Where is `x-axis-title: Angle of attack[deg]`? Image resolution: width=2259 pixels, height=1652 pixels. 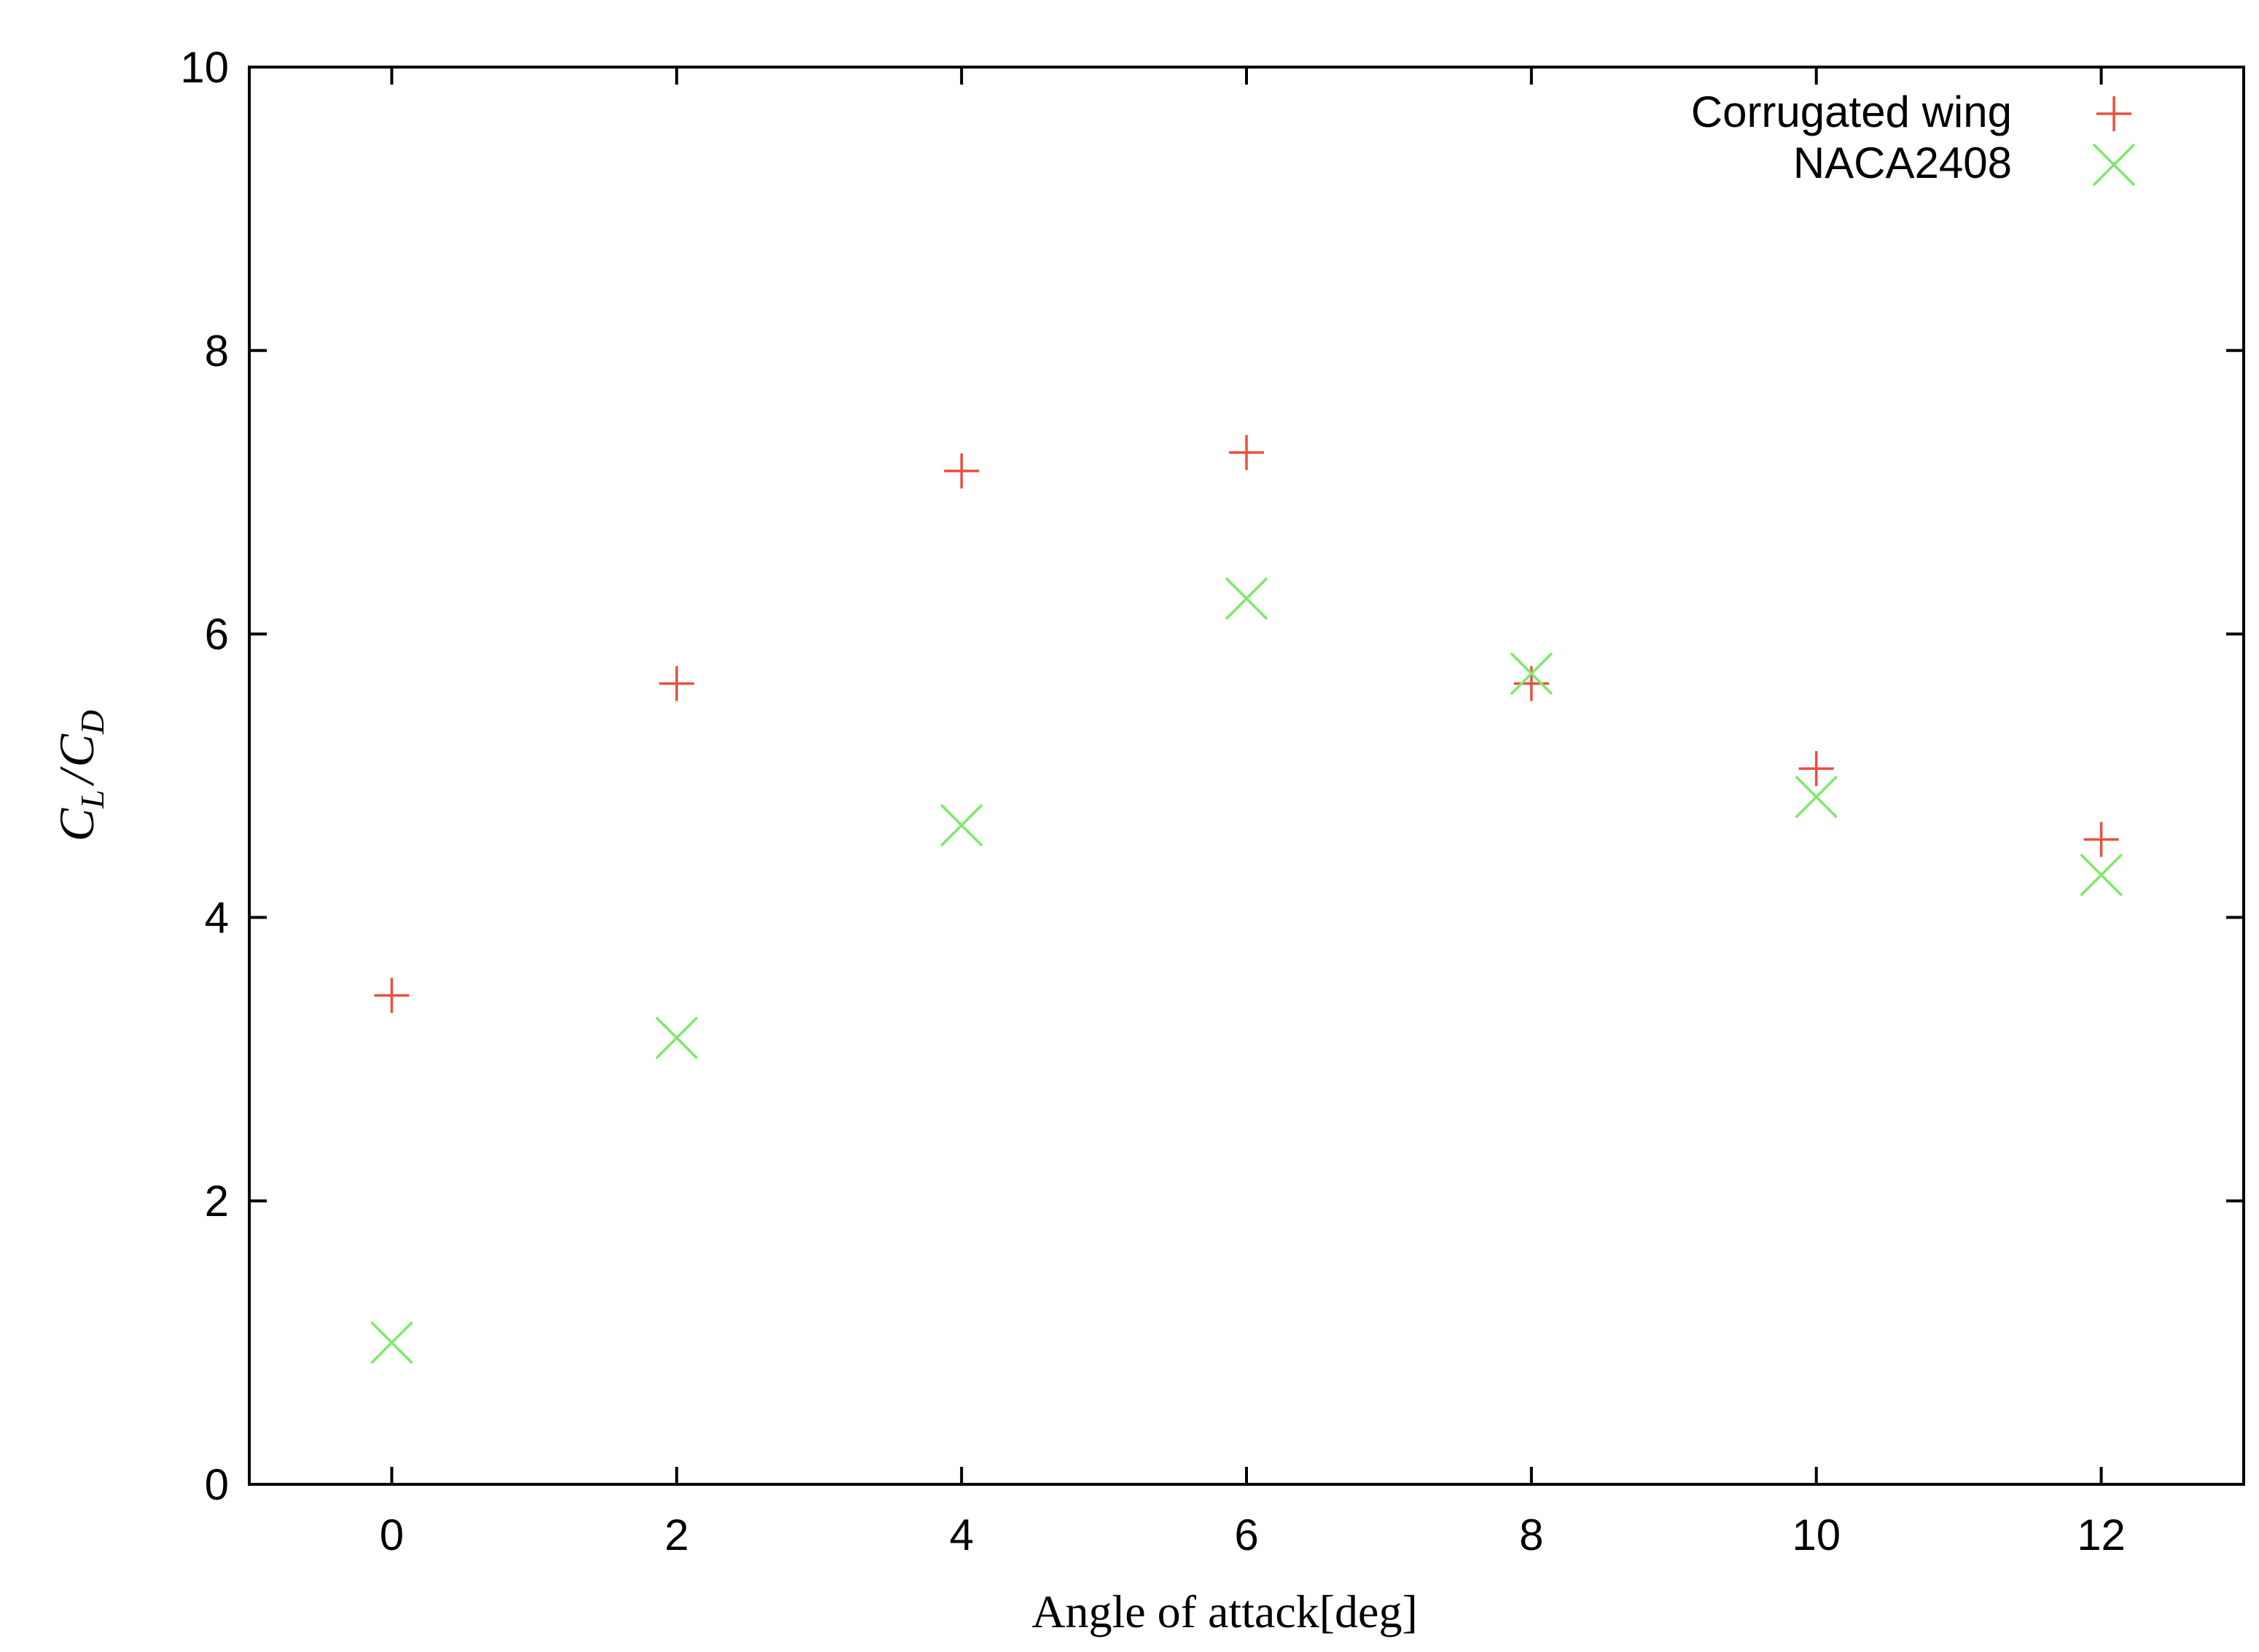
x-axis-title: Angle of attack[deg] is located at coordinates (1224, 1611).